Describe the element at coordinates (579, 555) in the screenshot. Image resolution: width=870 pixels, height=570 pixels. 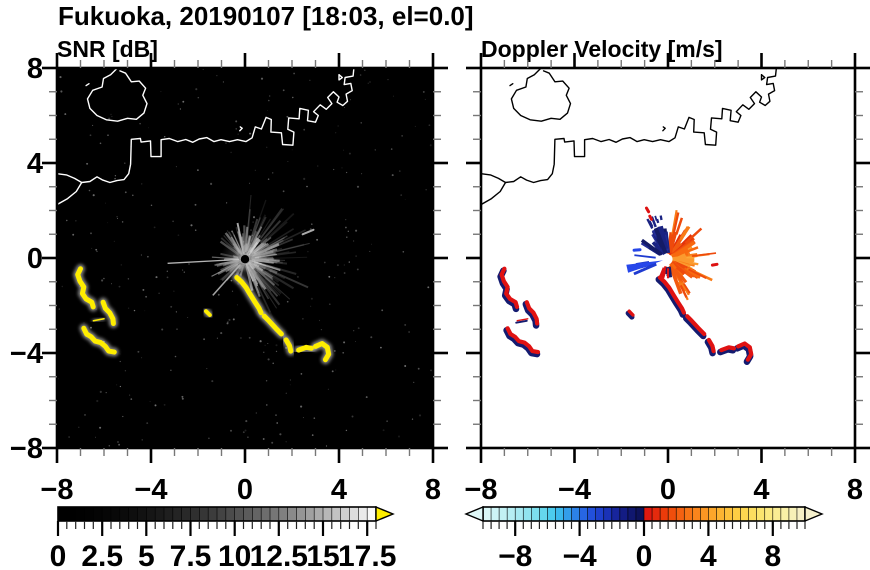
I see `colorbar-tick-label: −4` at that location.